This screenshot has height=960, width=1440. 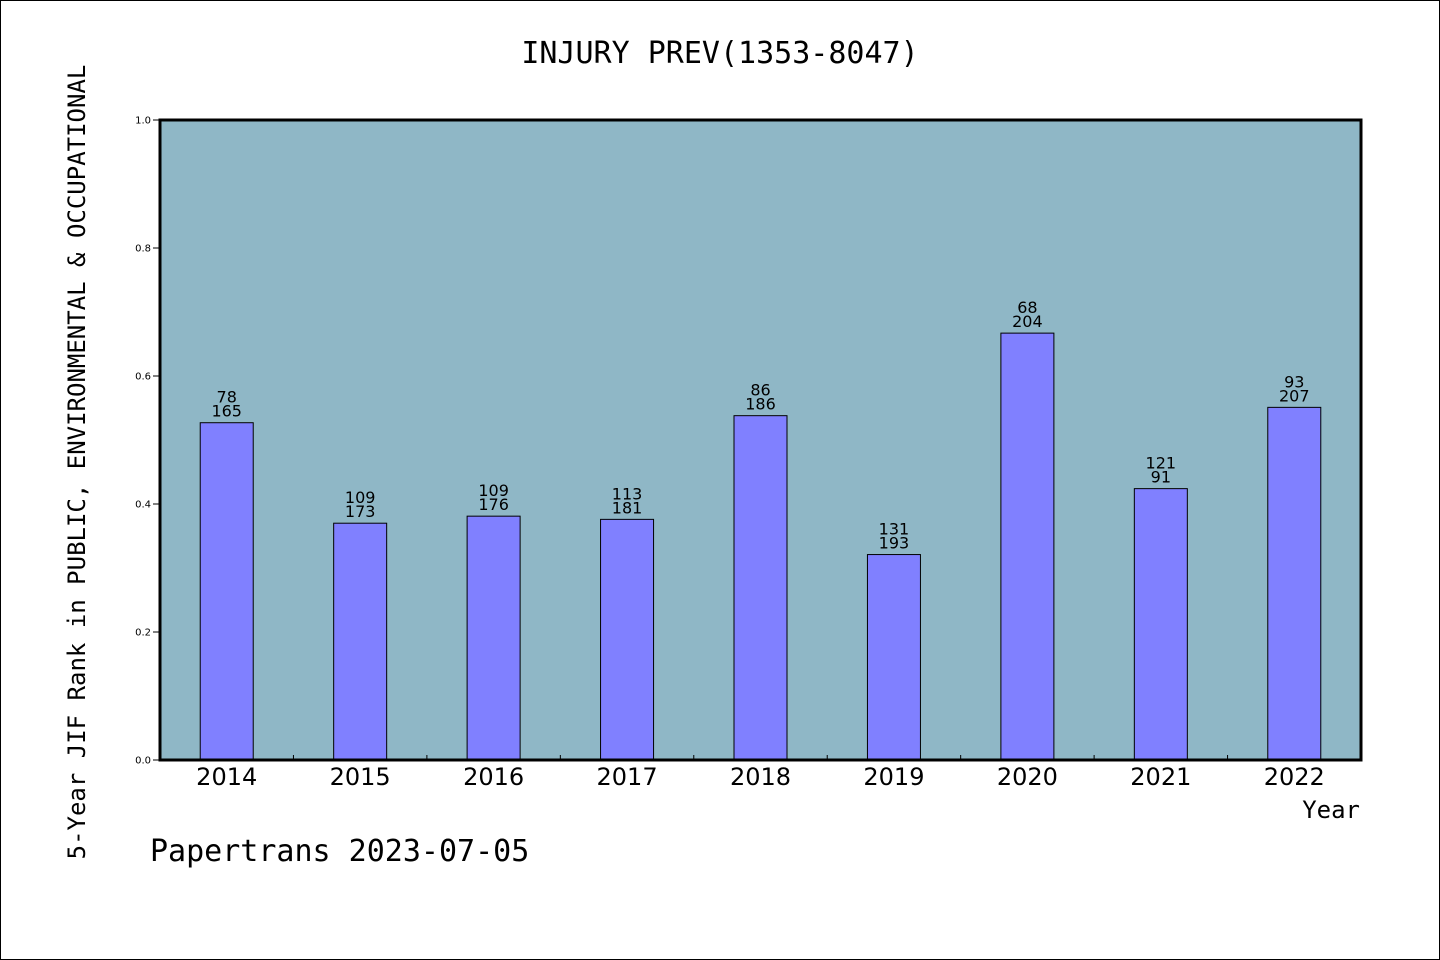 What do you see at coordinates (493, 777) in the screenshot?
I see `x-tick-label: 2016` at bounding box center [493, 777].